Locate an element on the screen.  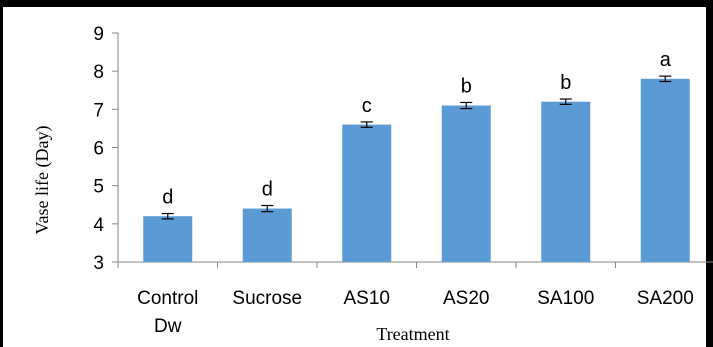
category-label: Control is located at coordinates (167, 298).